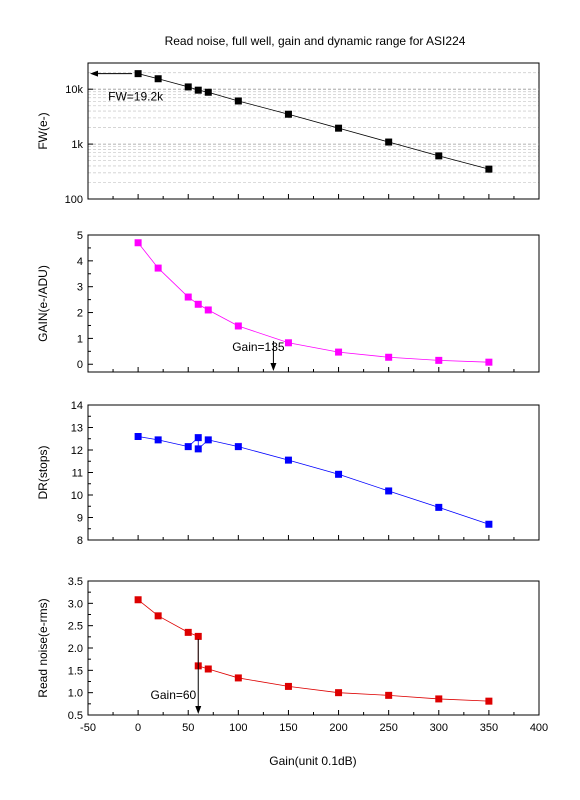  I want to click on y-tick-label: 1, so click(80, 339).